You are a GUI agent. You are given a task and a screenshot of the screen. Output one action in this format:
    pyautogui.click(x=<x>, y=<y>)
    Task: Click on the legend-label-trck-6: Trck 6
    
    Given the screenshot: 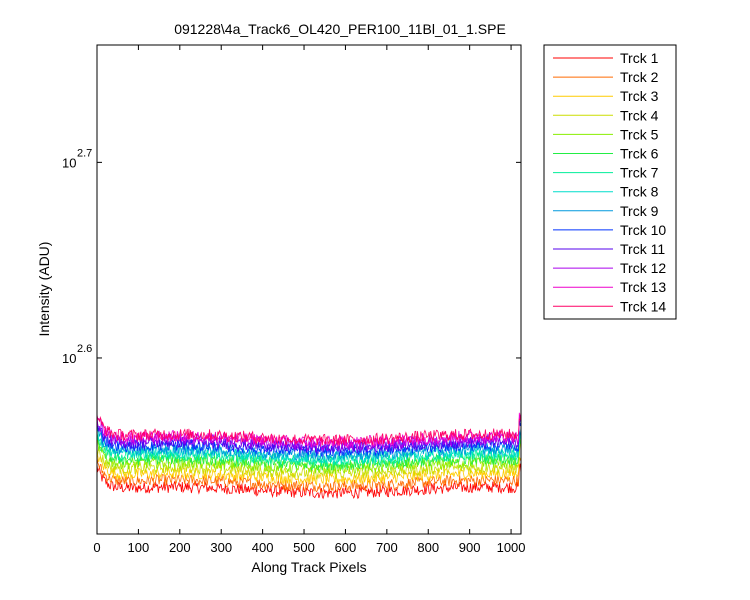 What is the action you would take?
    pyautogui.click(x=639, y=154)
    